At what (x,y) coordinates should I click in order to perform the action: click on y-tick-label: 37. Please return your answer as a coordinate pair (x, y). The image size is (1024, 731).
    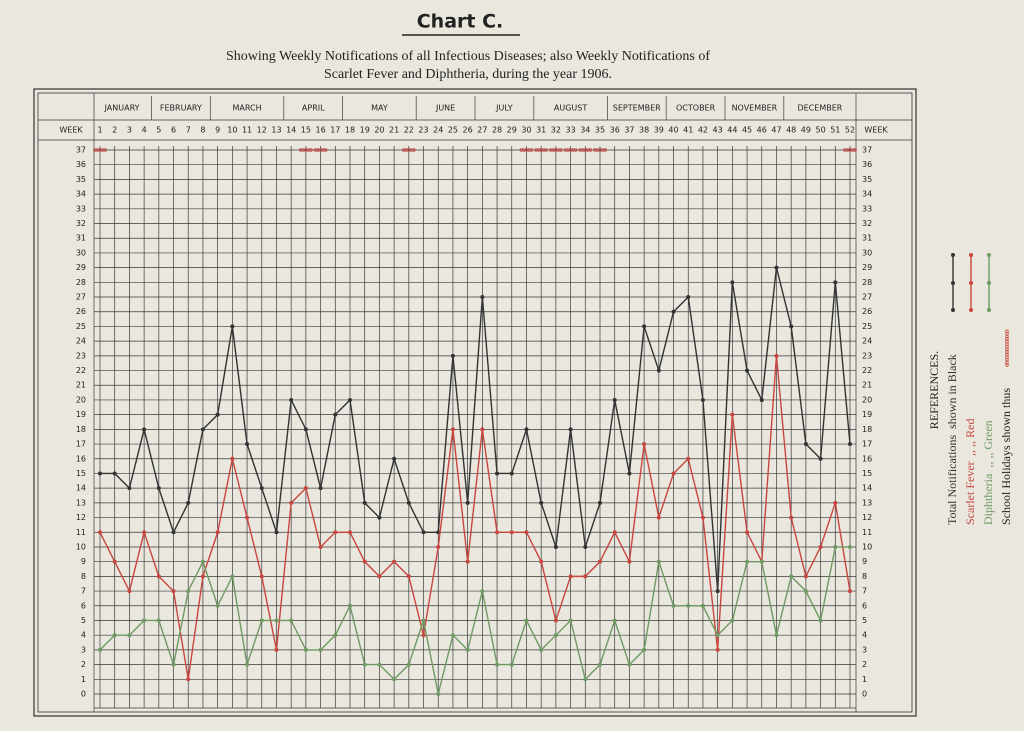
    Looking at the image, I should click on (81, 150).